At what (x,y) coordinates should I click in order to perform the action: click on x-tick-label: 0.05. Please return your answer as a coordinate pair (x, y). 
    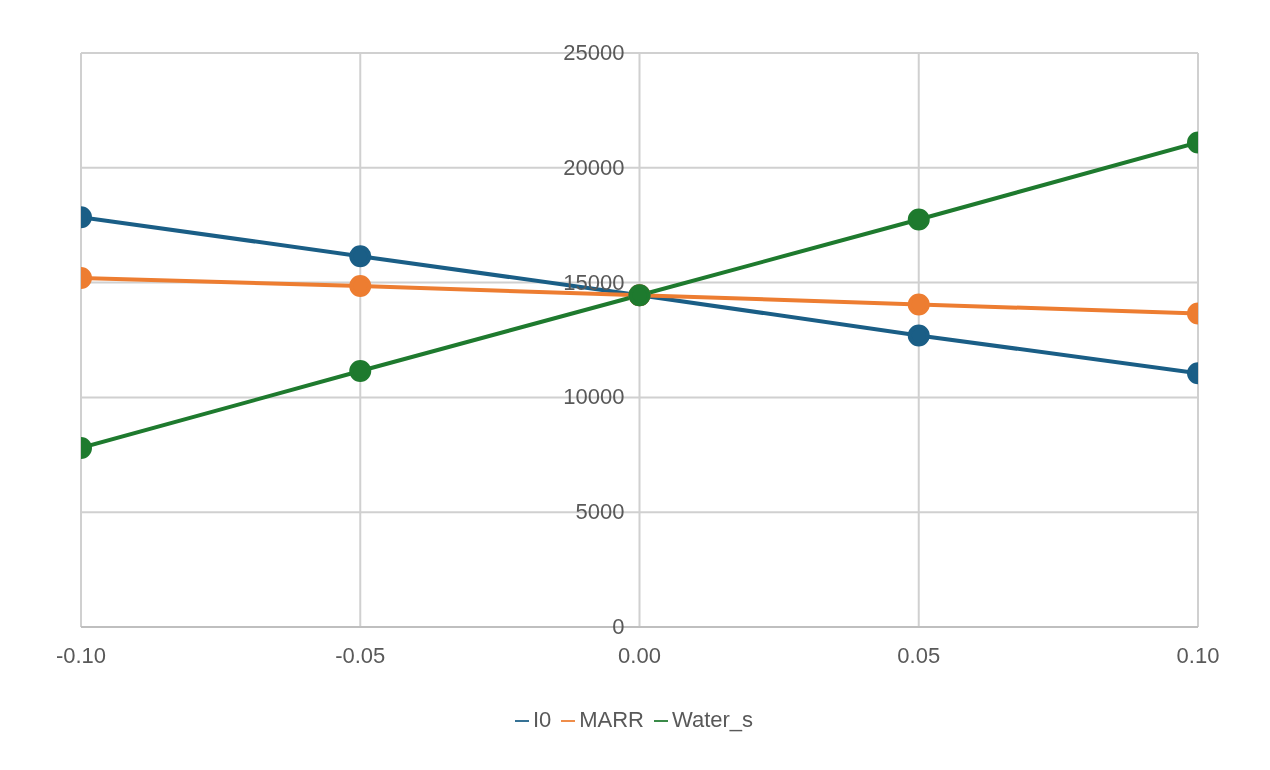
    Looking at the image, I should click on (919, 655).